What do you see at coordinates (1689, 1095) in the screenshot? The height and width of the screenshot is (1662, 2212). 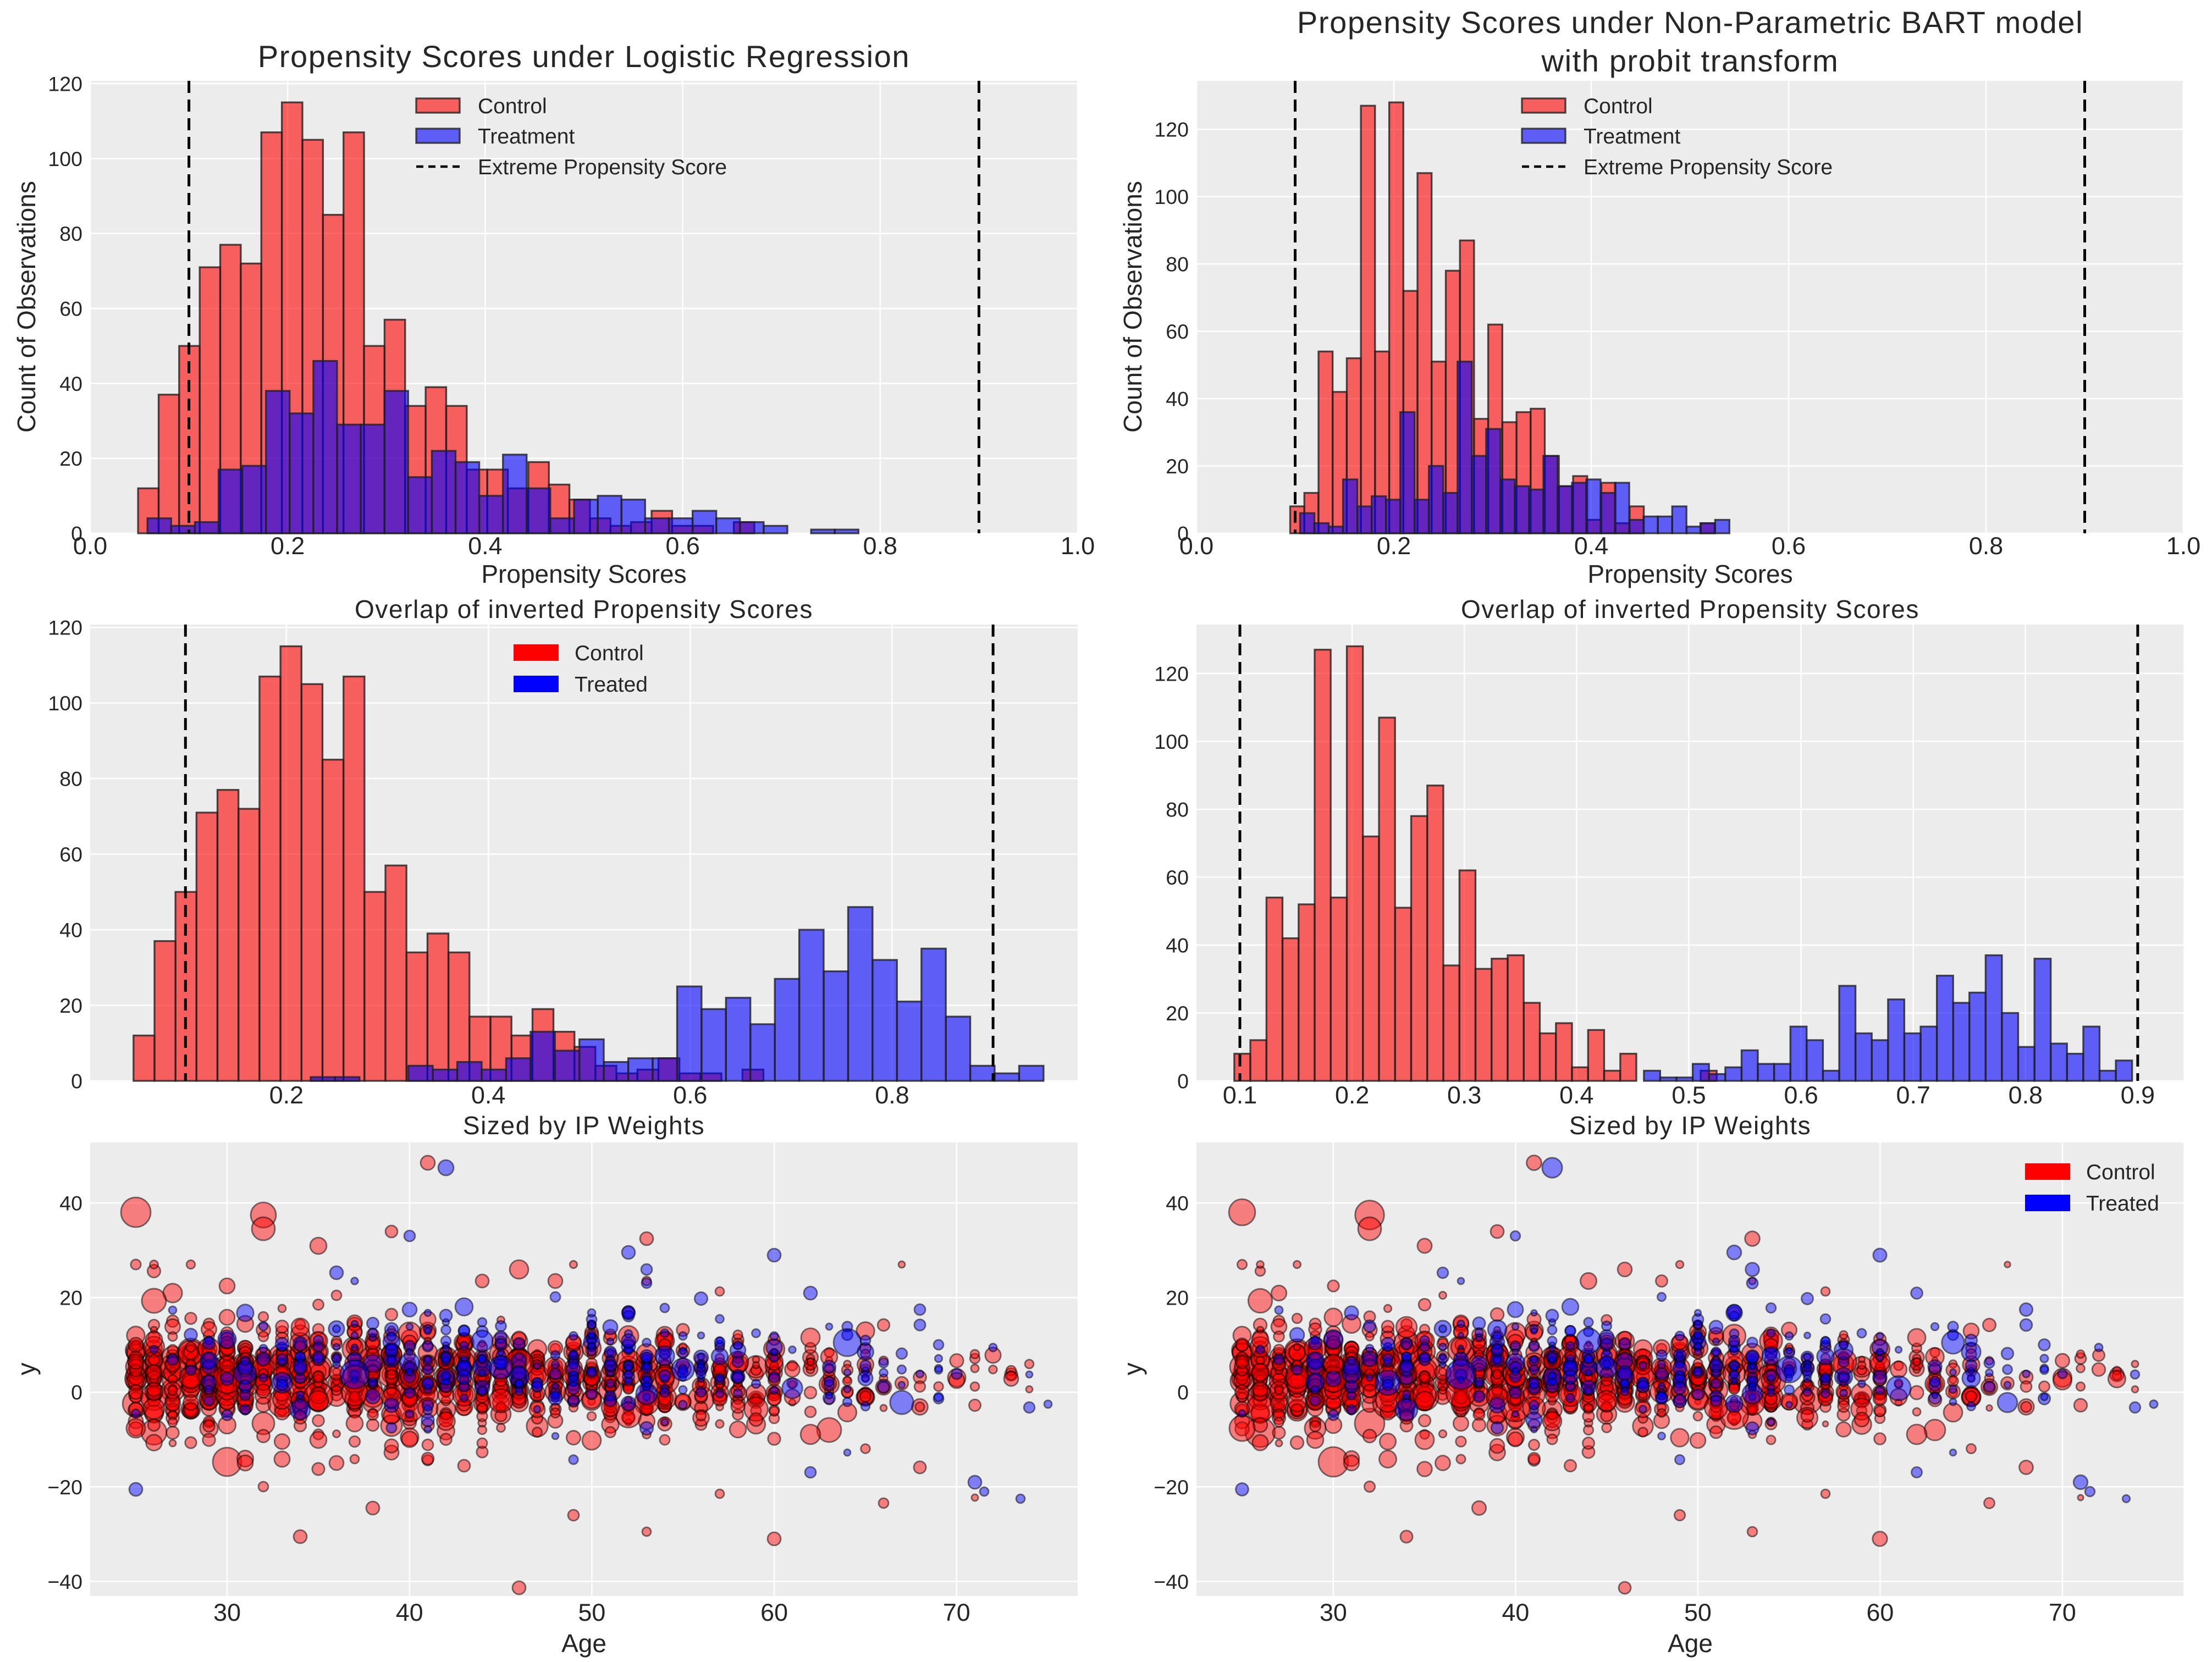 I see `svg-text: 0.5` at bounding box center [1689, 1095].